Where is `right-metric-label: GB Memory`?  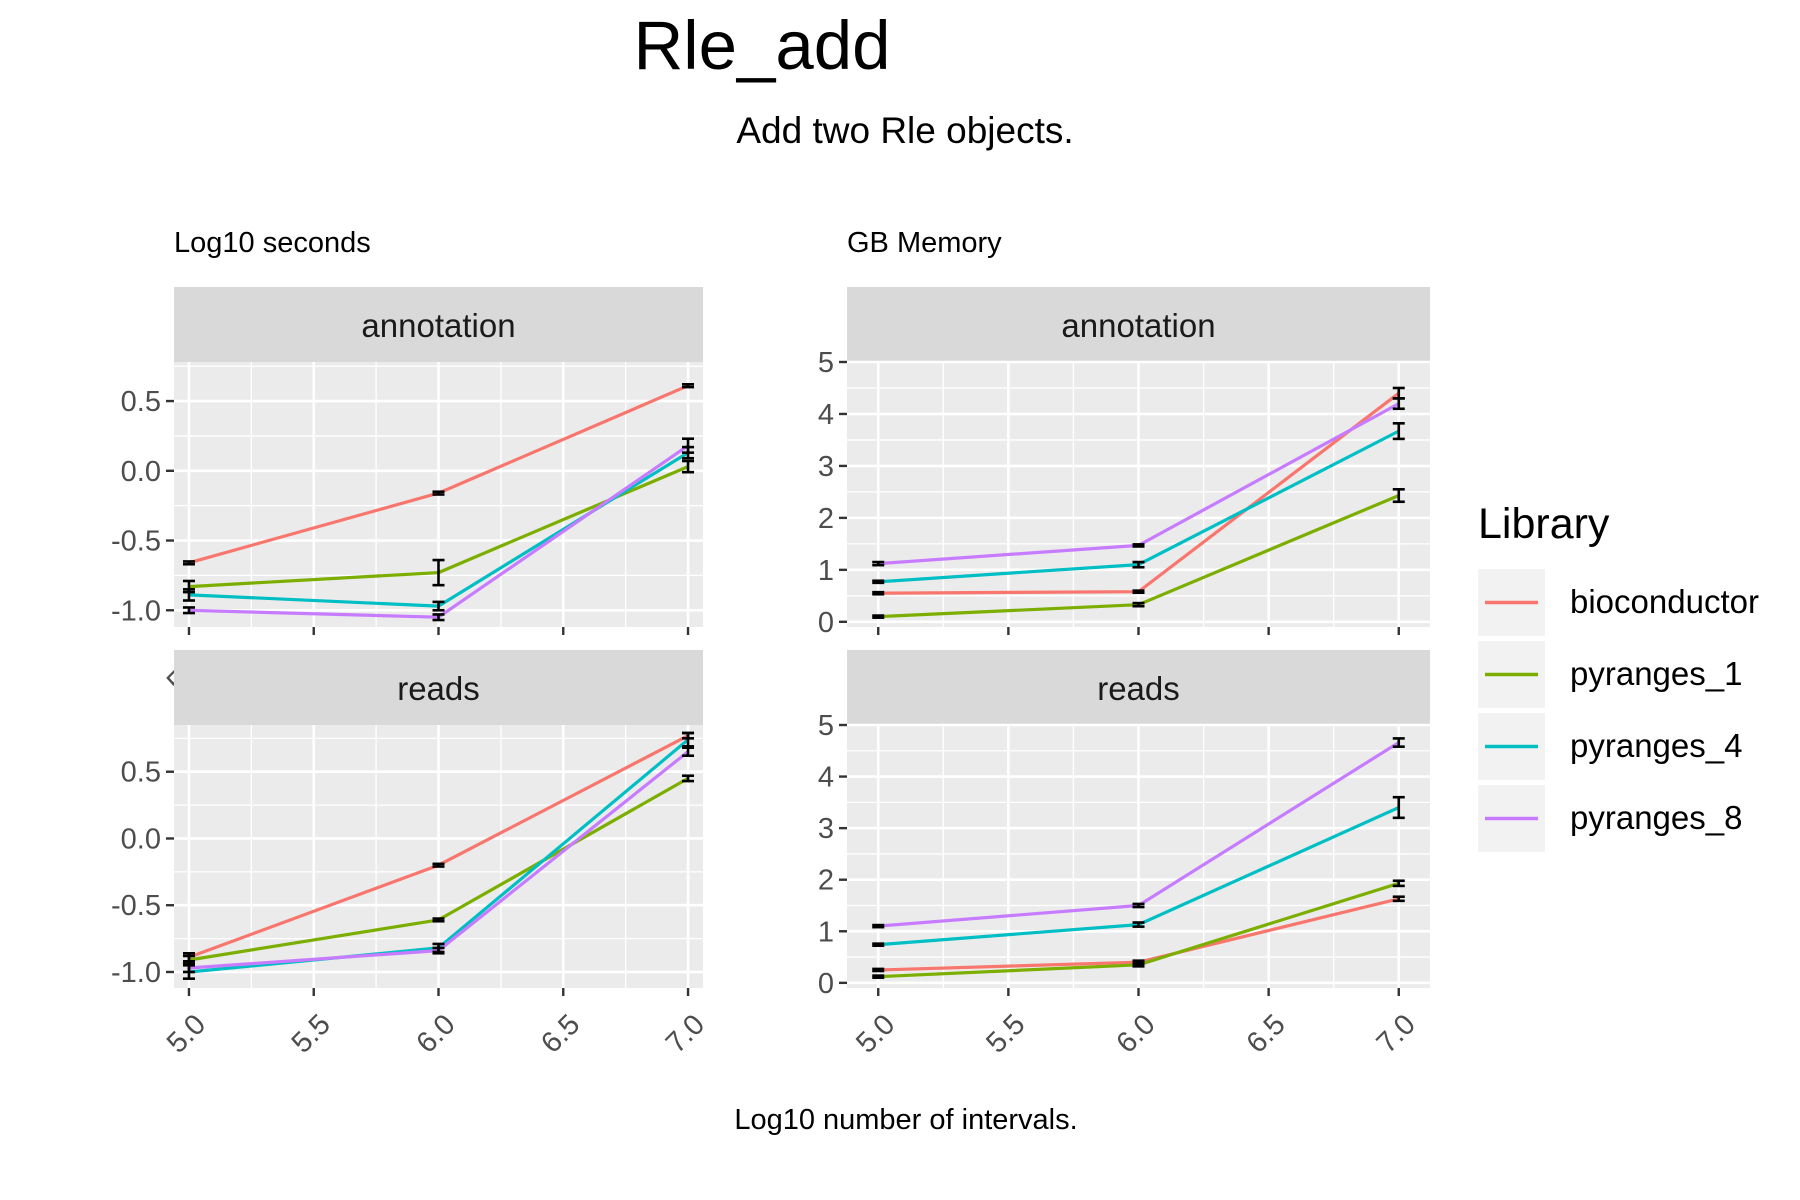
right-metric-label: GB Memory is located at coordinates (924, 243).